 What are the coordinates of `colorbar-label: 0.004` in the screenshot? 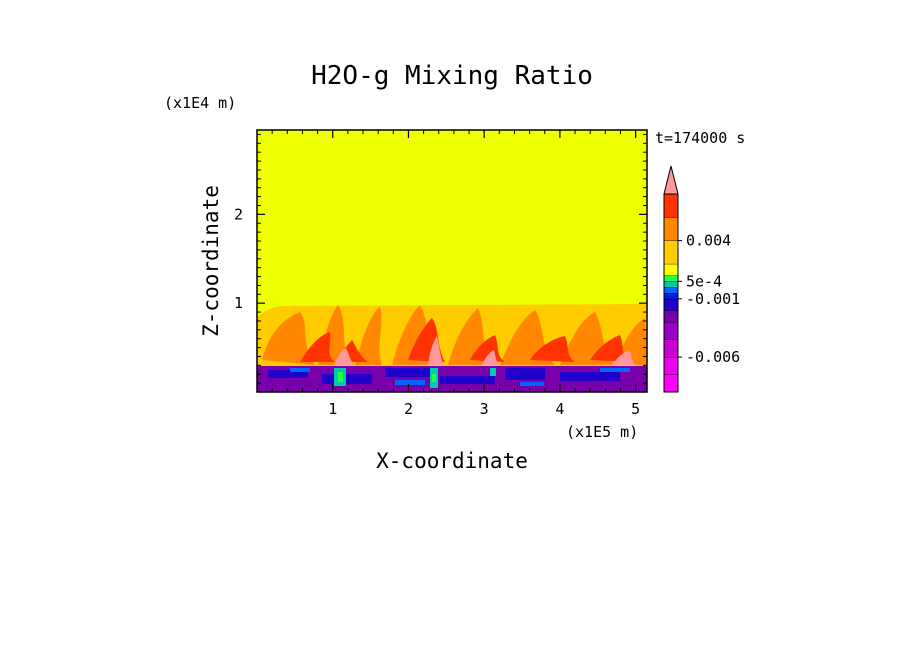 It's located at (708, 241).